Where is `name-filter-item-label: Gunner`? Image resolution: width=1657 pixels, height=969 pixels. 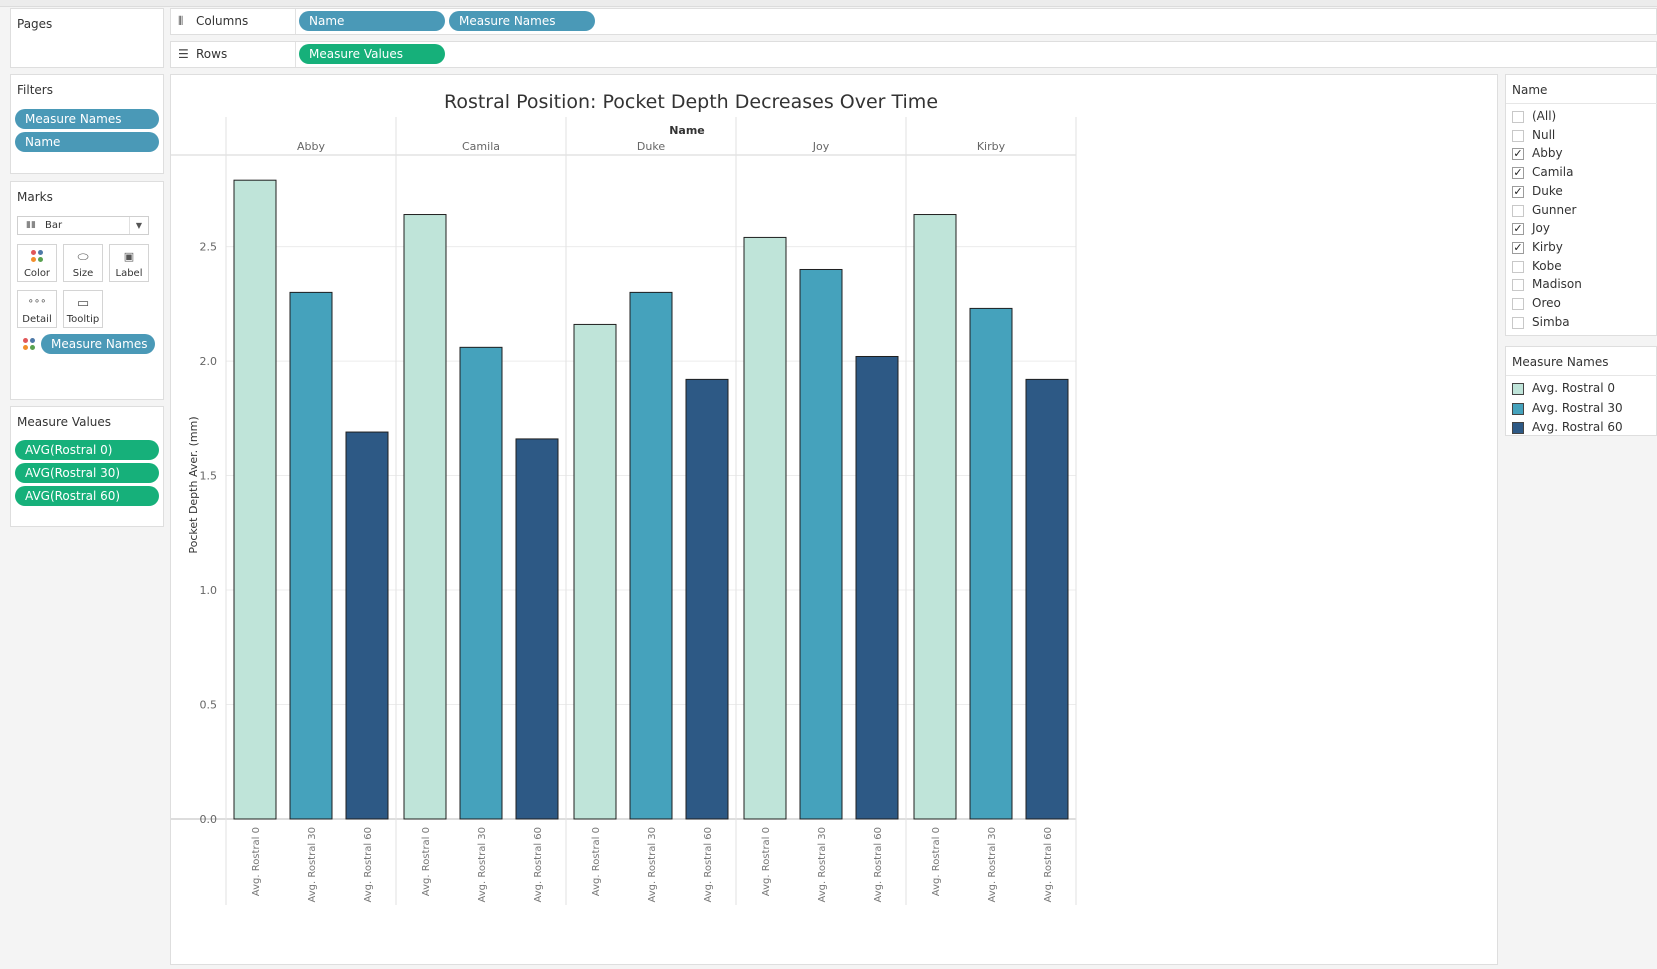
name-filter-item-label: Gunner is located at coordinates (1554, 209).